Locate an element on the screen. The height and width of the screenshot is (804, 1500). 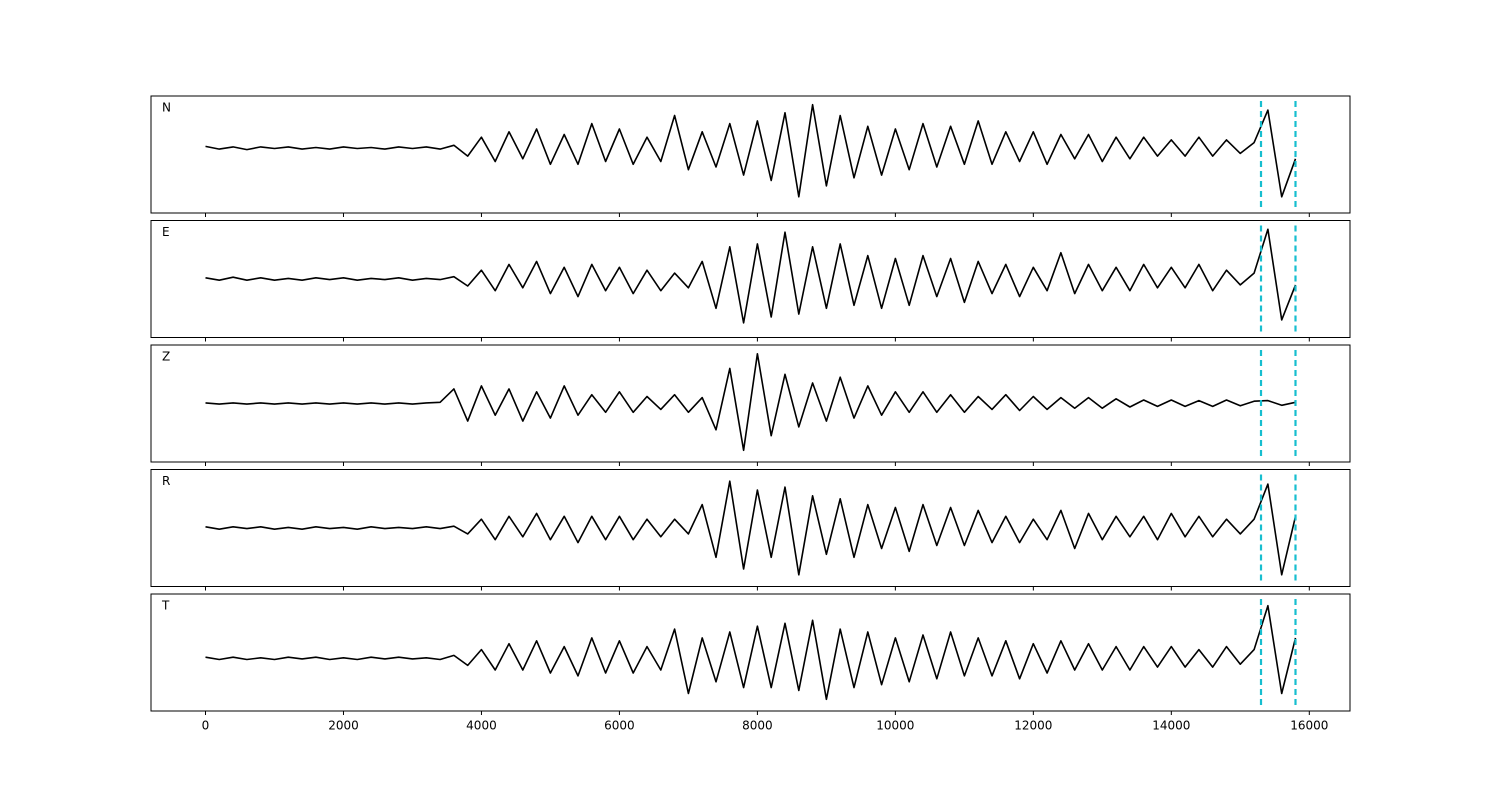
x-tick-label: 10000 is located at coordinates (895, 726).